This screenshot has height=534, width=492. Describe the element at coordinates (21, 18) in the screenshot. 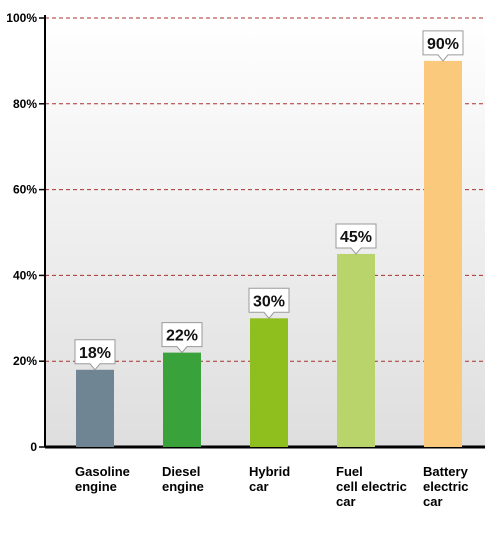

I see `y-axis-tick-label: 100%` at that location.